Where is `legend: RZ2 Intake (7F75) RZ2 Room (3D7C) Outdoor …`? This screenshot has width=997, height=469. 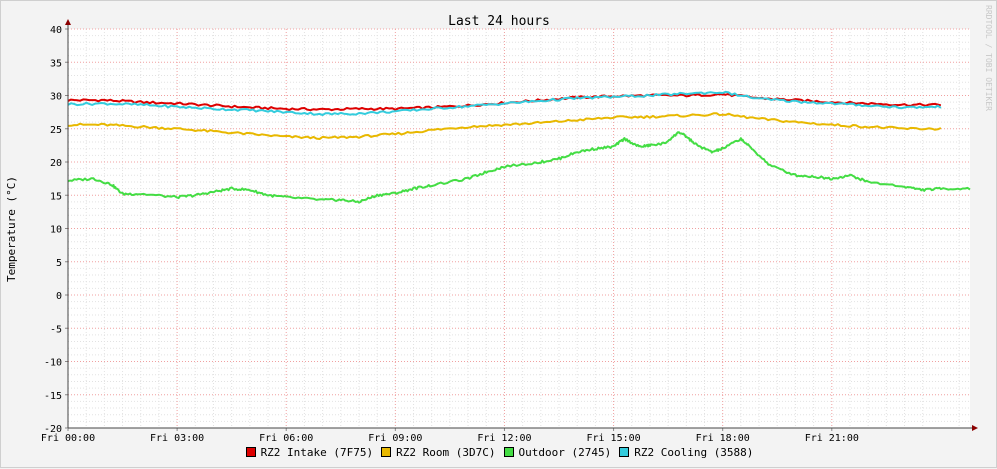
legend: RZ2 Intake (7F75) RZ2 Room (3D7C) Outdoor … is located at coordinates (499, 452).